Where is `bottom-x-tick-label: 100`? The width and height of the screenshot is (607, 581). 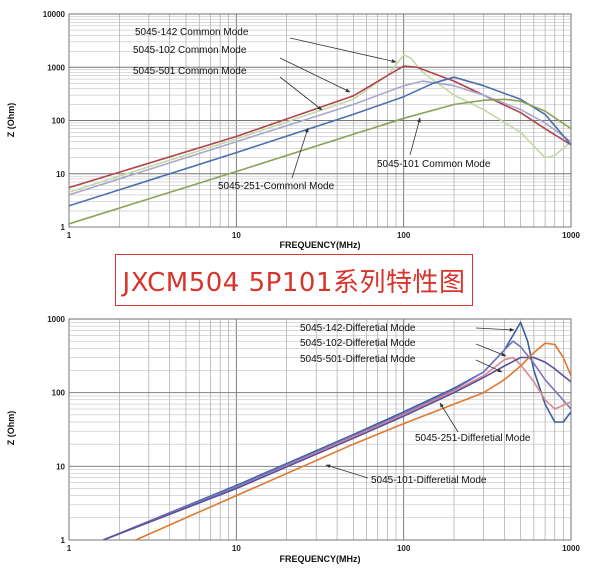 bottom-x-tick-label: 100 is located at coordinates (404, 548).